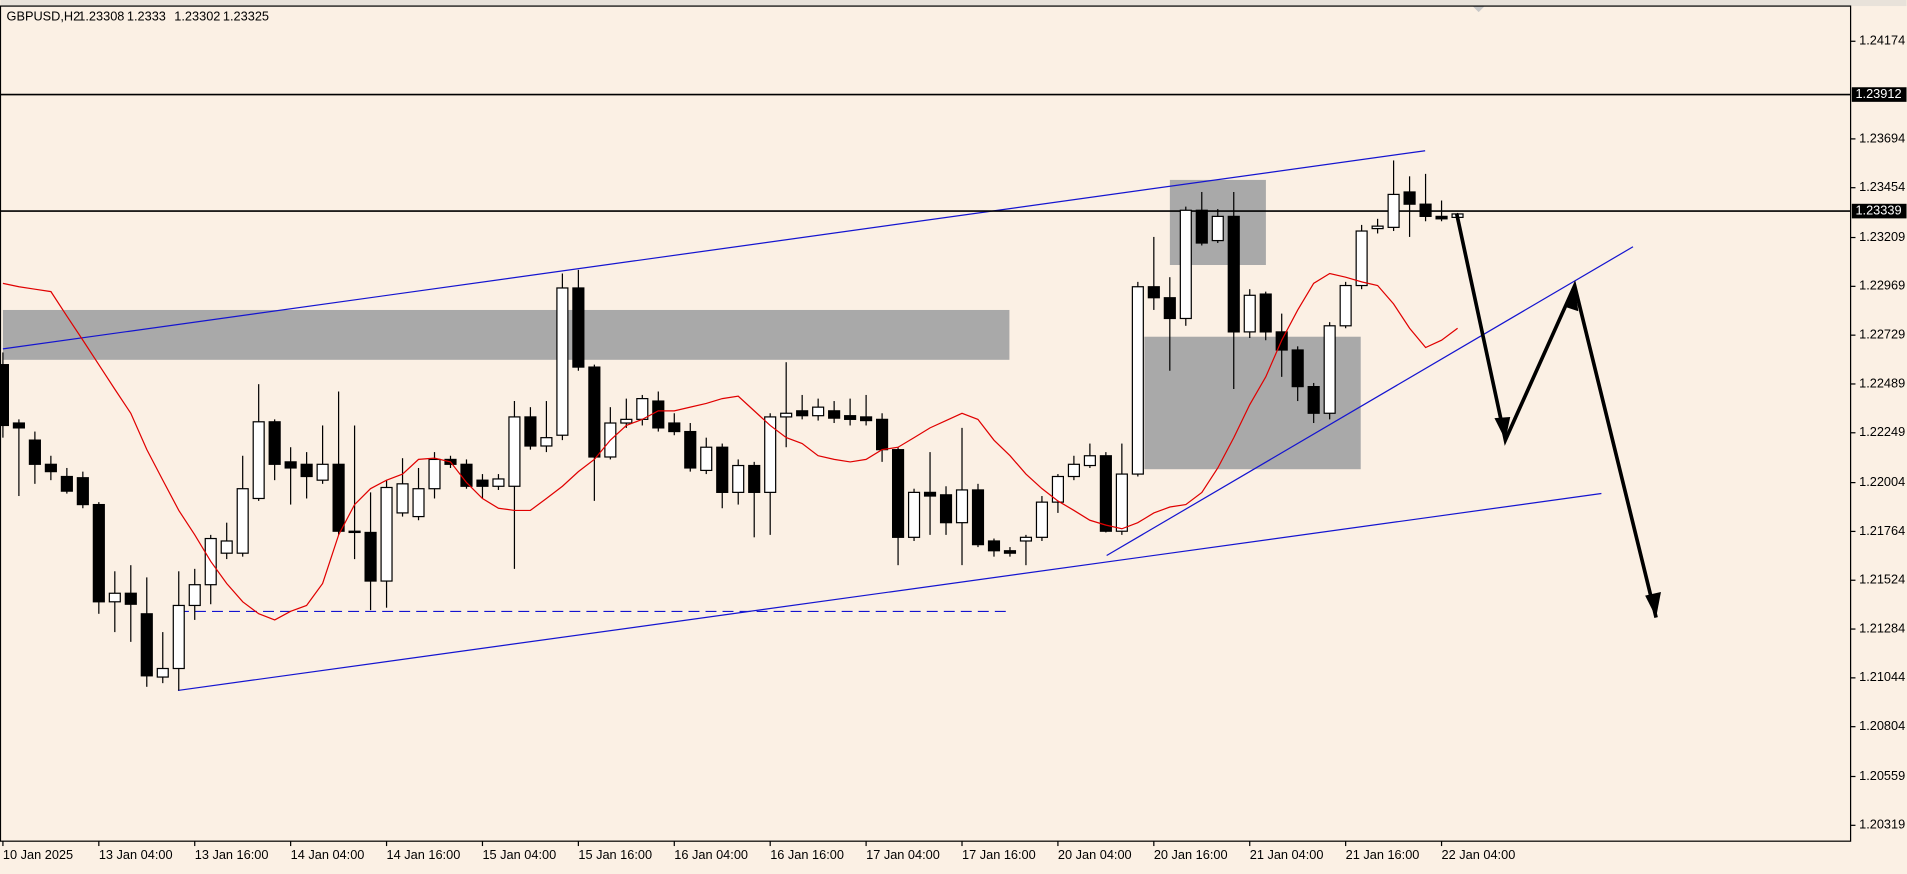 This screenshot has width=1907, height=874. What do you see at coordinates (1882, 137) in the screenshot?
I see `y-tick-label: 1.23694` at bounding box center [1882, 137].